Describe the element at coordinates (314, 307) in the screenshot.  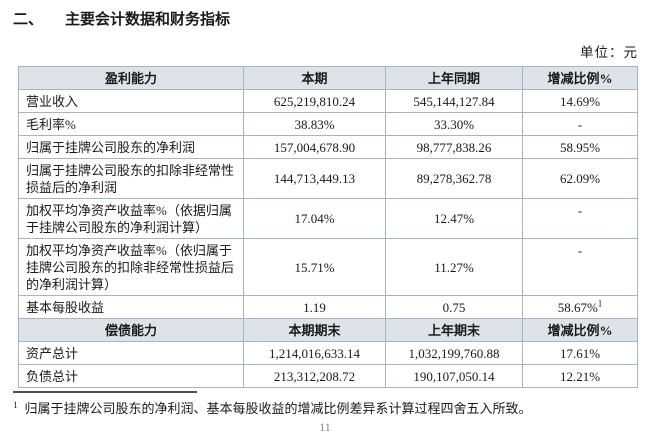
I see `current-period-cell: 1.19` at that location.